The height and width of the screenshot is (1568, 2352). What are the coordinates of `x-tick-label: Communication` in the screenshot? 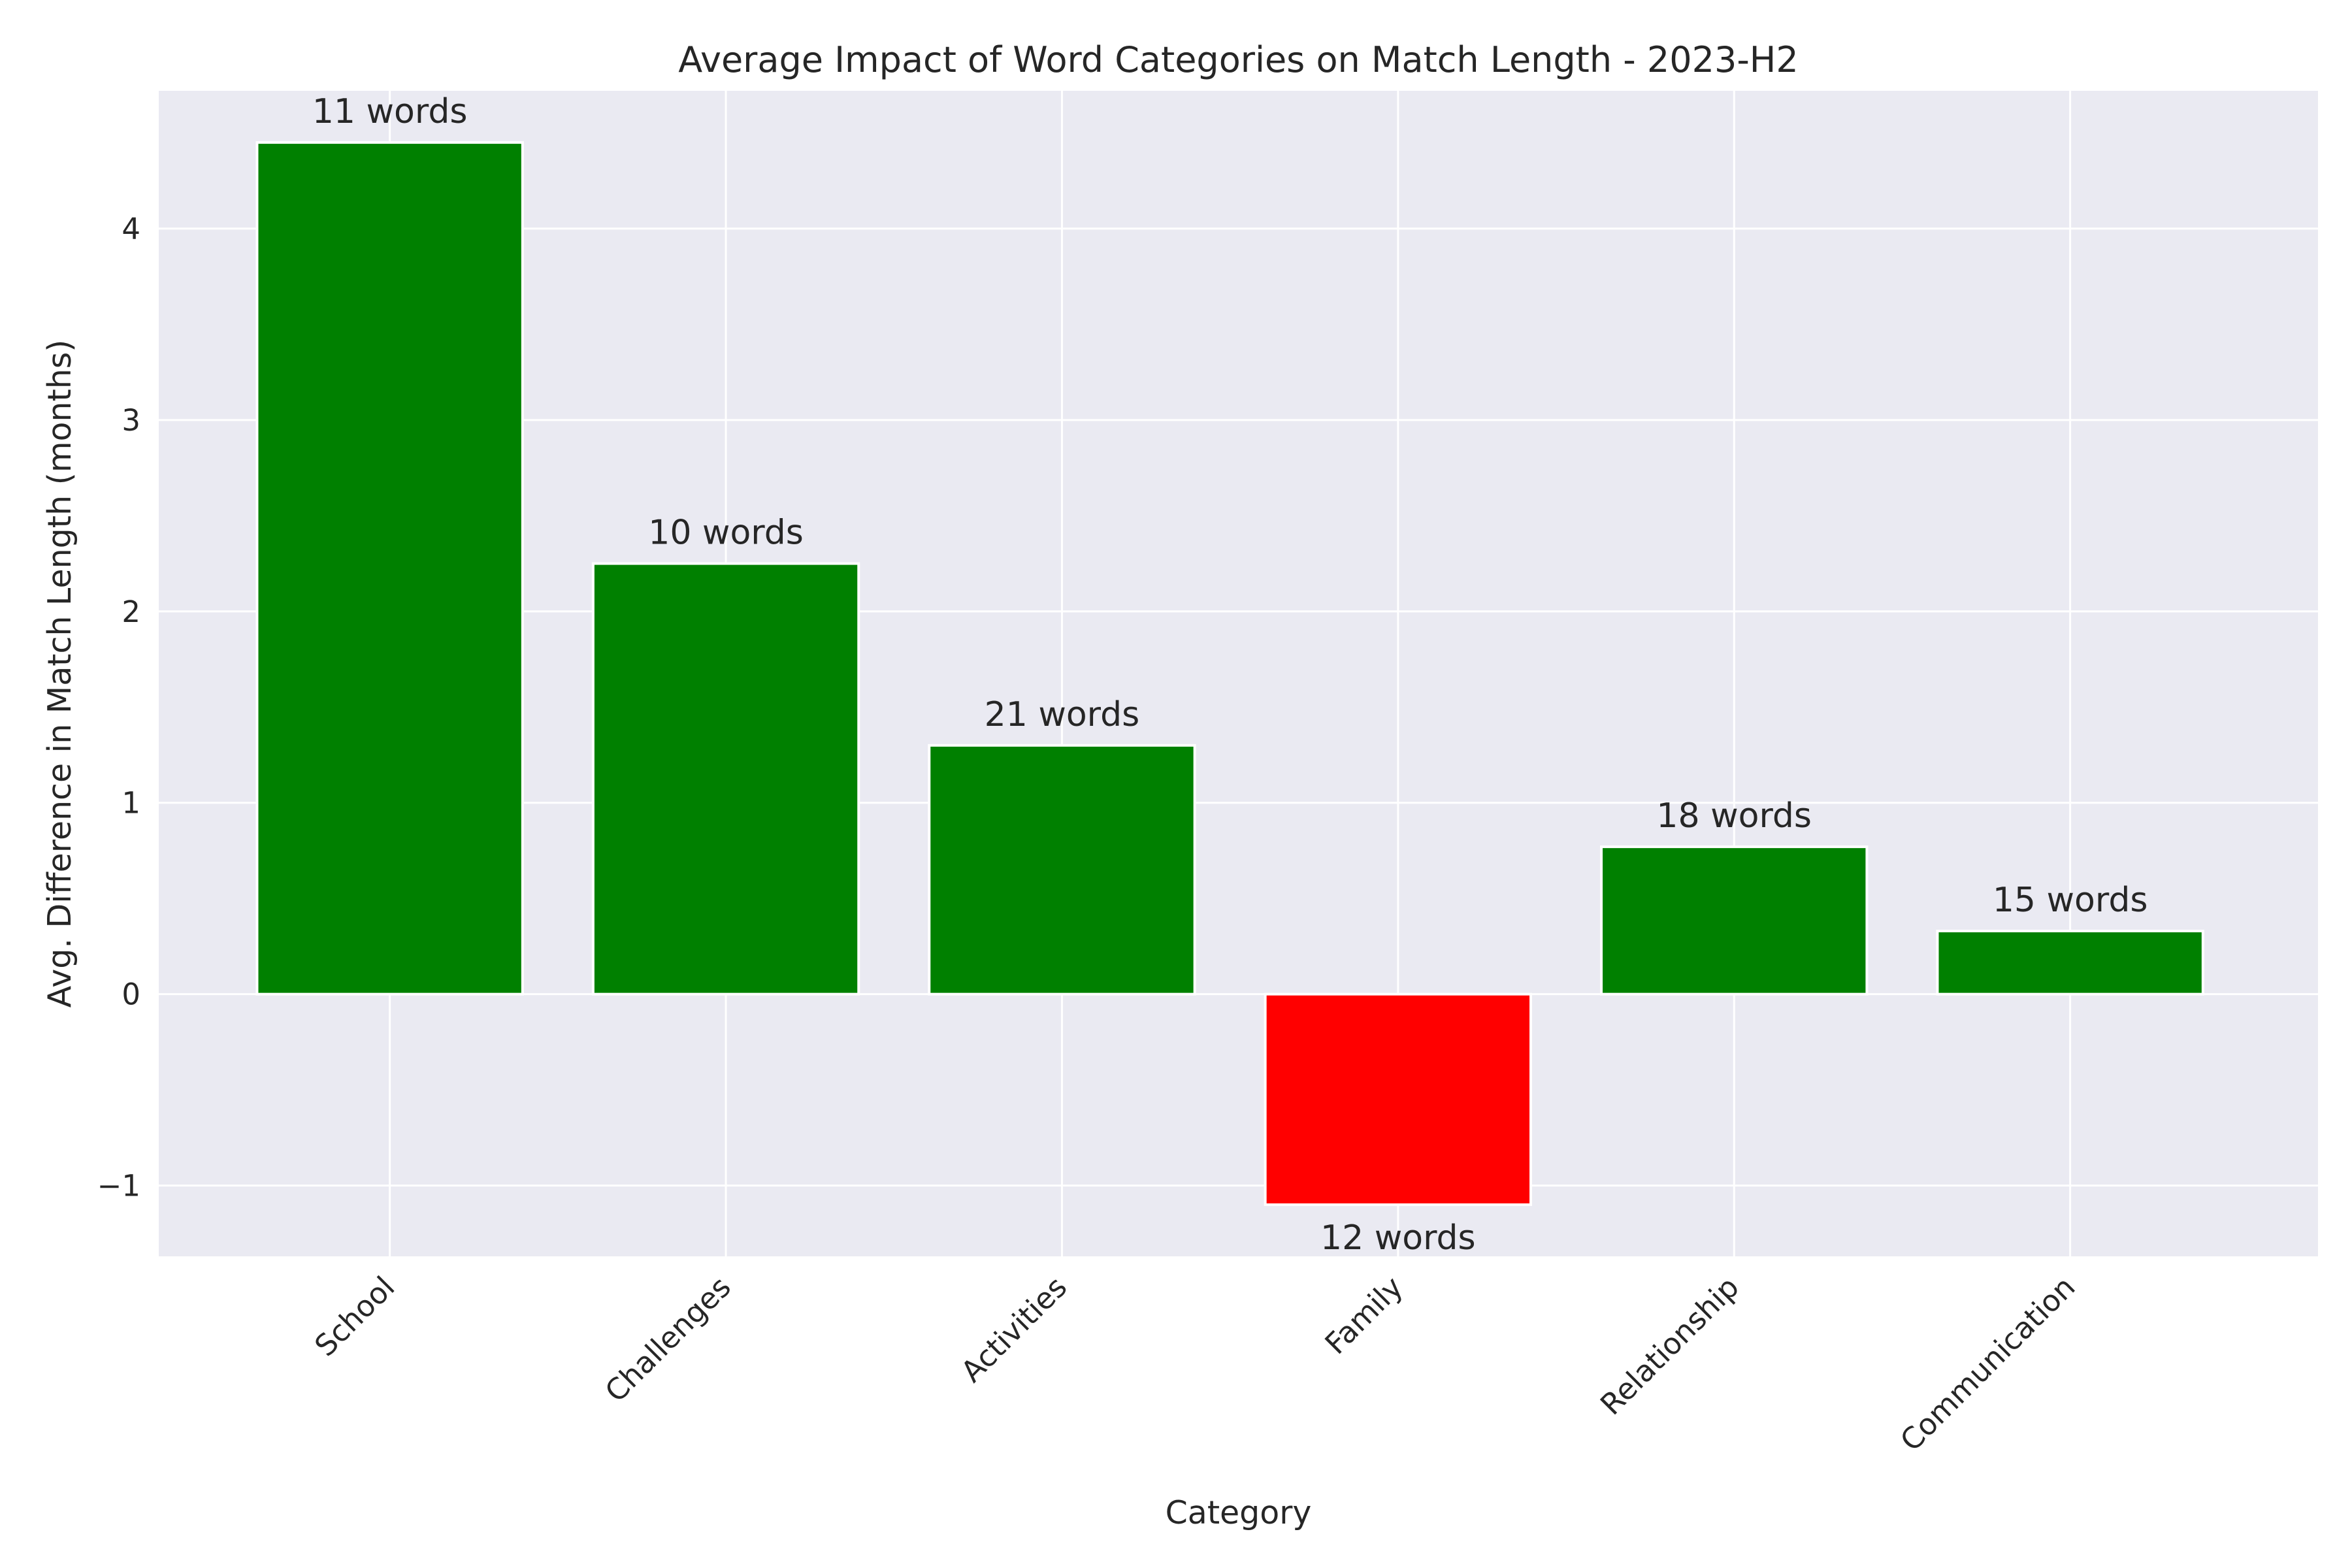 It's located at (1987, 1363).